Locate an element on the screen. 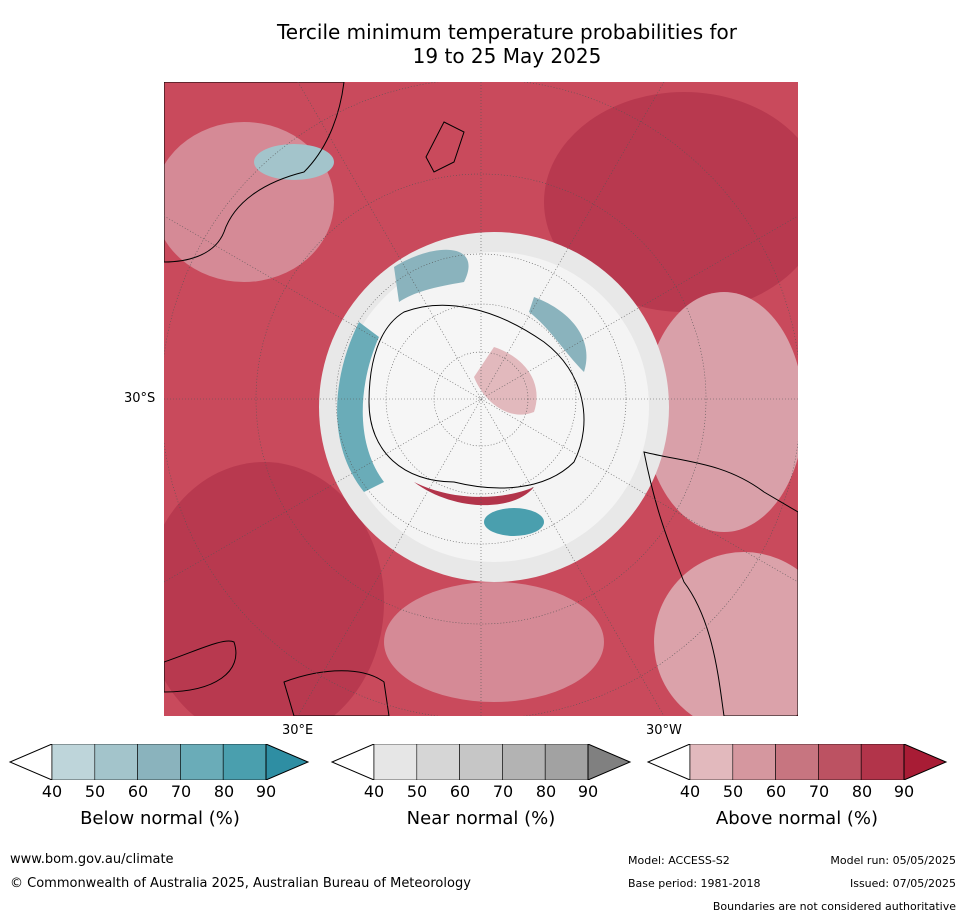 The height and width of the screenshot is (919, 965). colorbar-below-high-extend is located at coordinates (287, 762).